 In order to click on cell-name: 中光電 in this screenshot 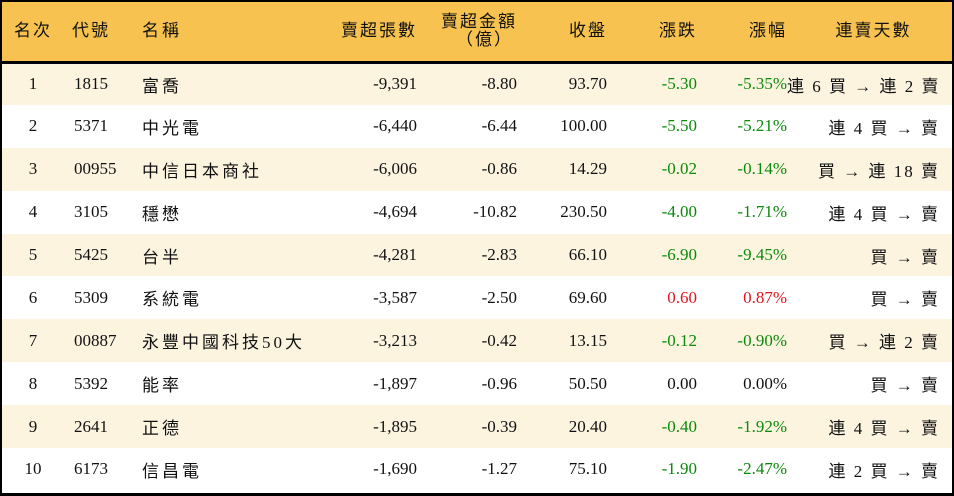, I will do `click(172, 128)`.